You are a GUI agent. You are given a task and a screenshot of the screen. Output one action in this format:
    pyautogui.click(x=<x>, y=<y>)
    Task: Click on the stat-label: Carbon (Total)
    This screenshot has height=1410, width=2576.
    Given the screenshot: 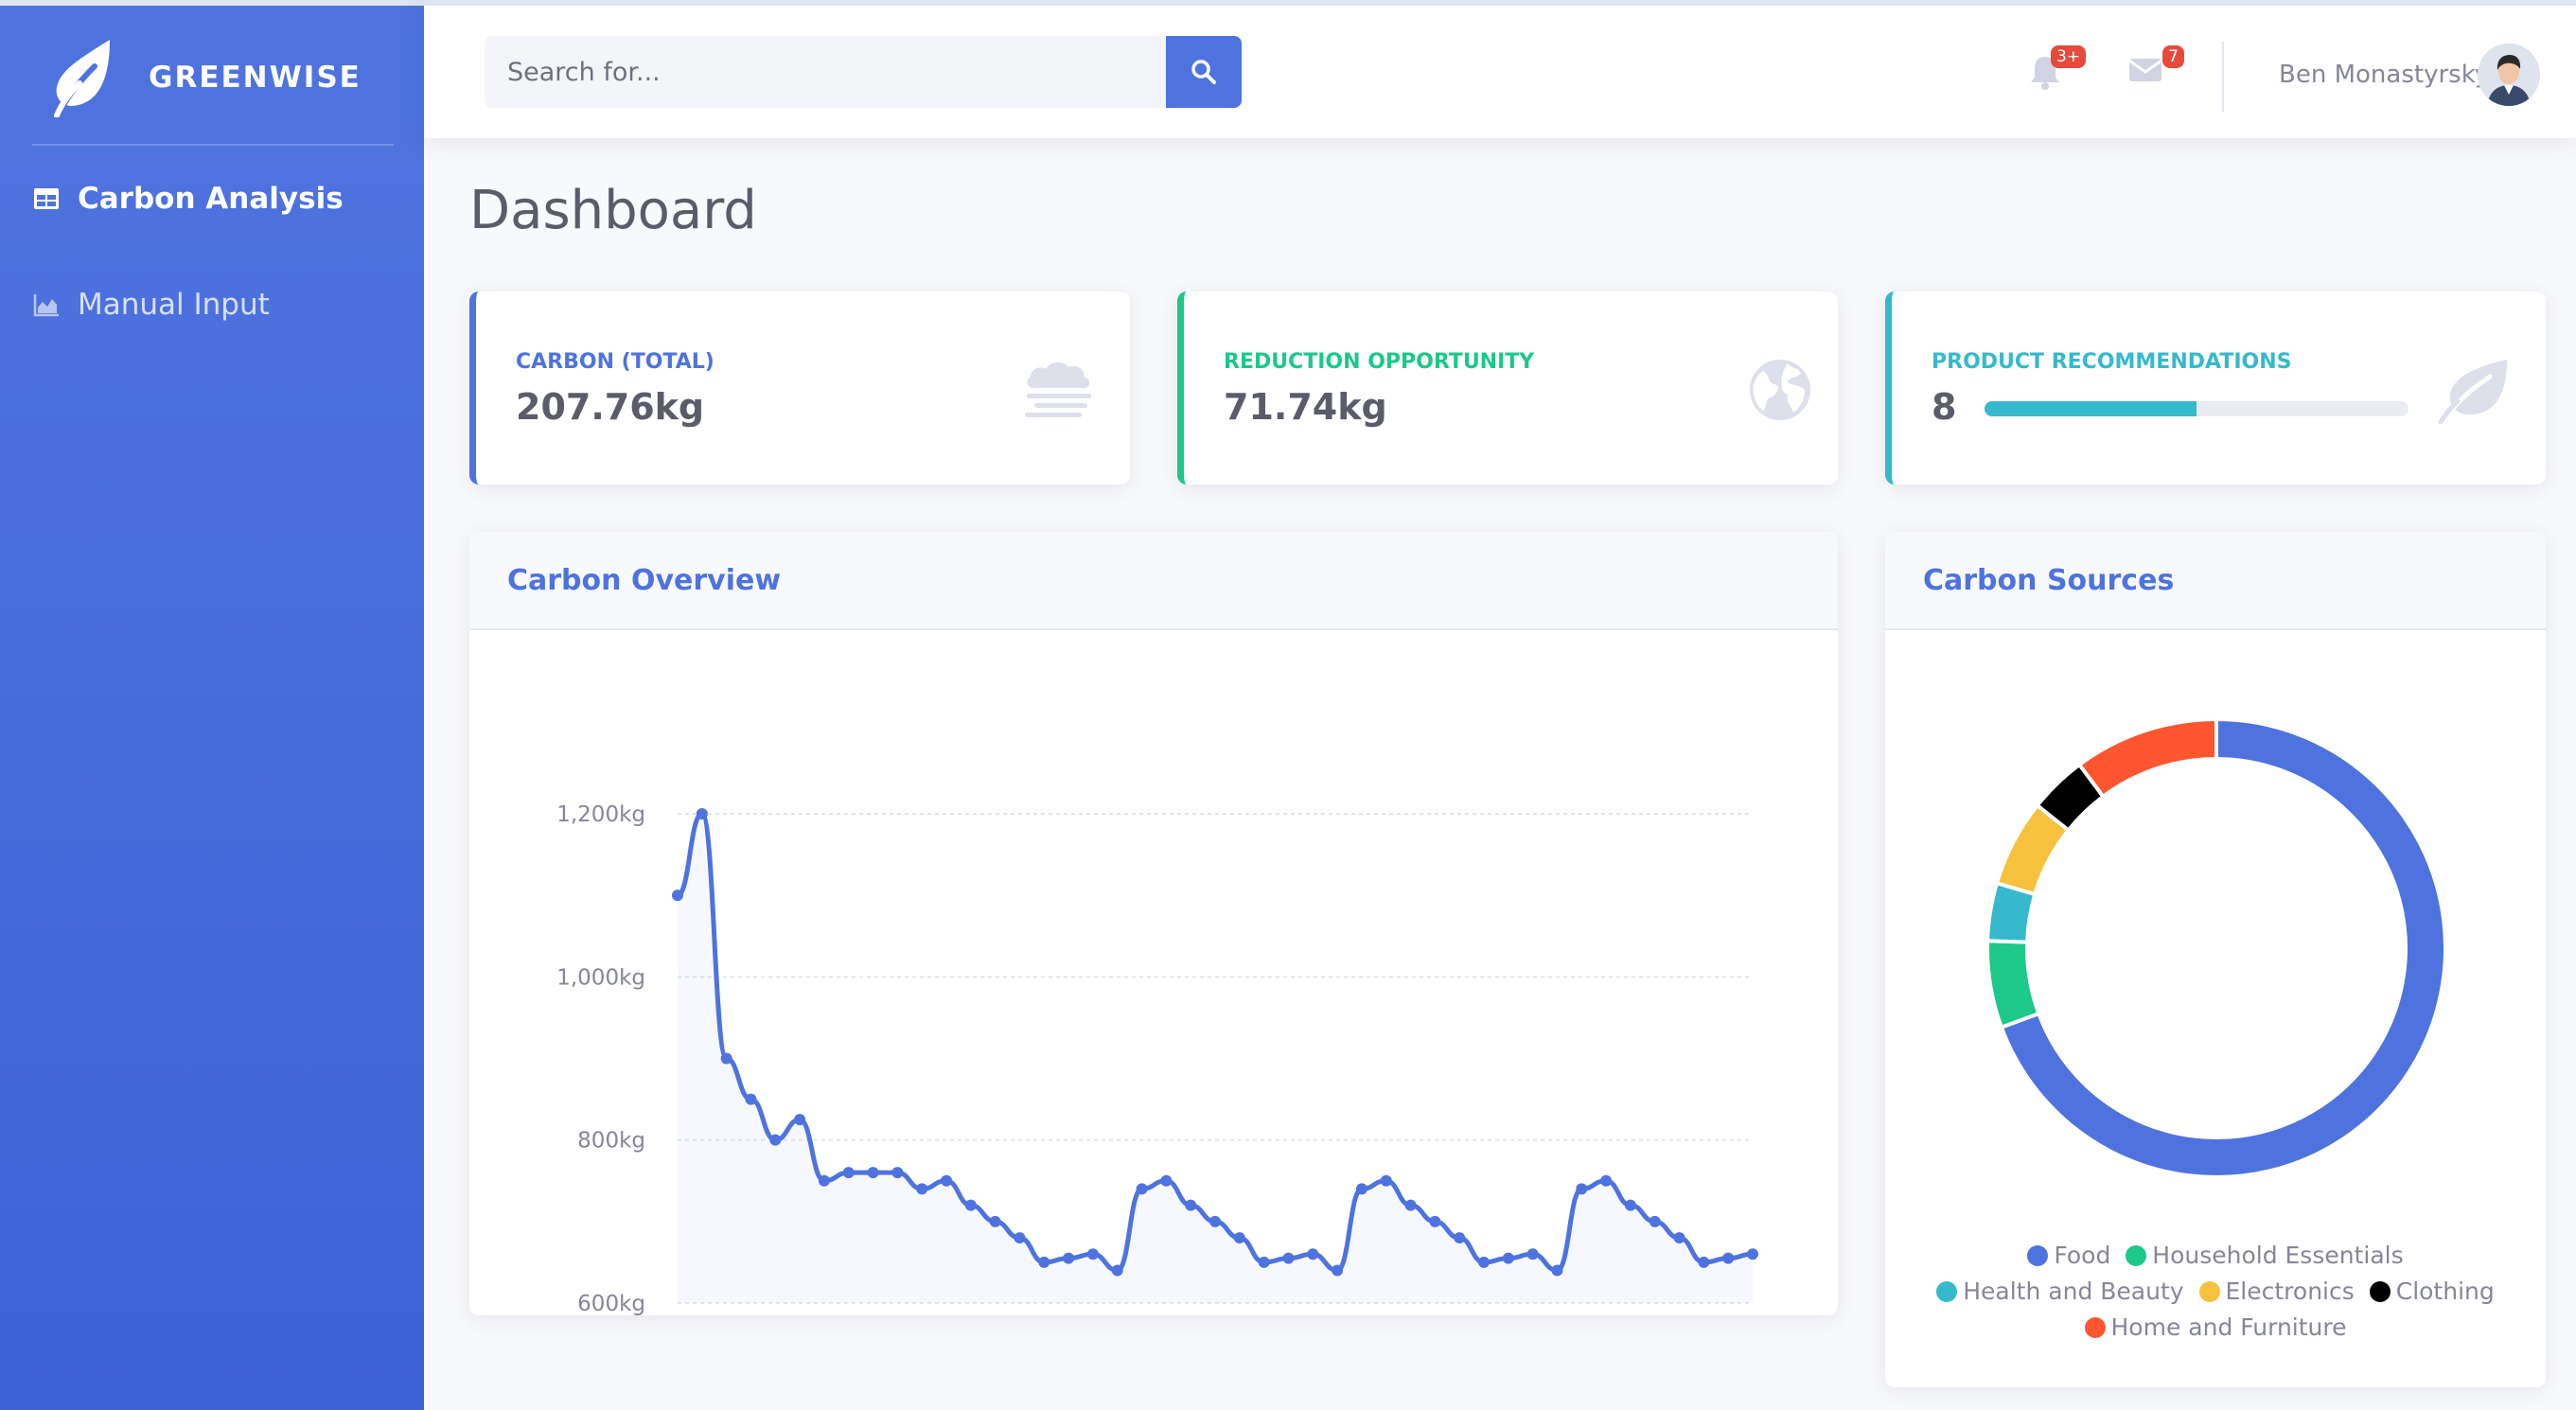 What is the action you would take?
    pyautogui.click(x=615, y=362)
    